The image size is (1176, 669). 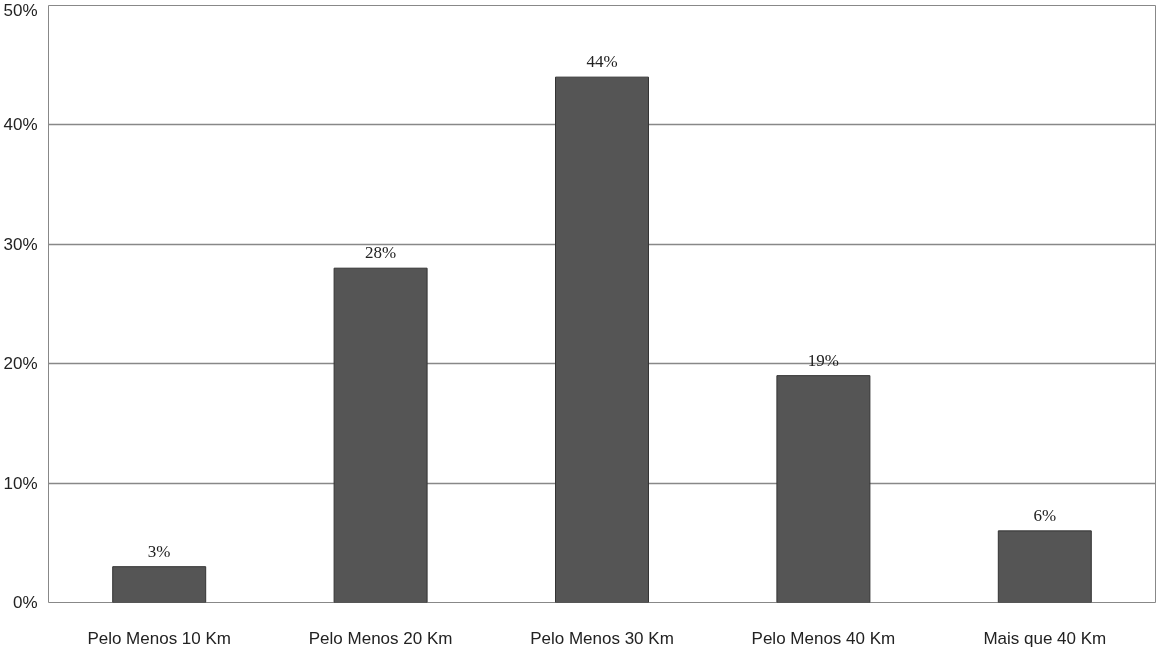 I want to click on x-tick-label: Mais que 40 Km, so click(x=1045, y=638).